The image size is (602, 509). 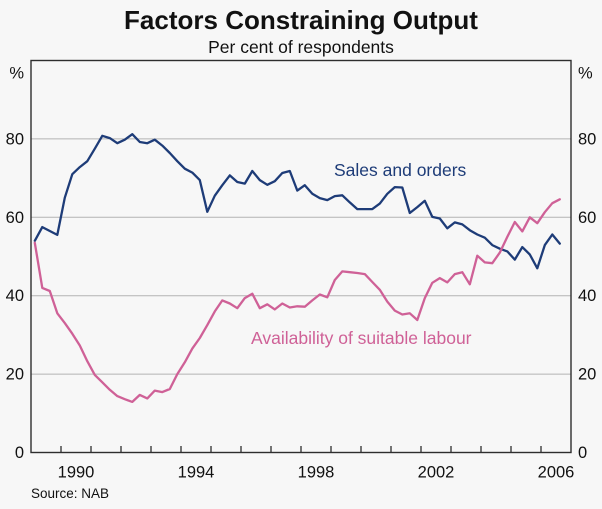 I want to click on y-axis-label-right: 20, so click(x=587, y=375).